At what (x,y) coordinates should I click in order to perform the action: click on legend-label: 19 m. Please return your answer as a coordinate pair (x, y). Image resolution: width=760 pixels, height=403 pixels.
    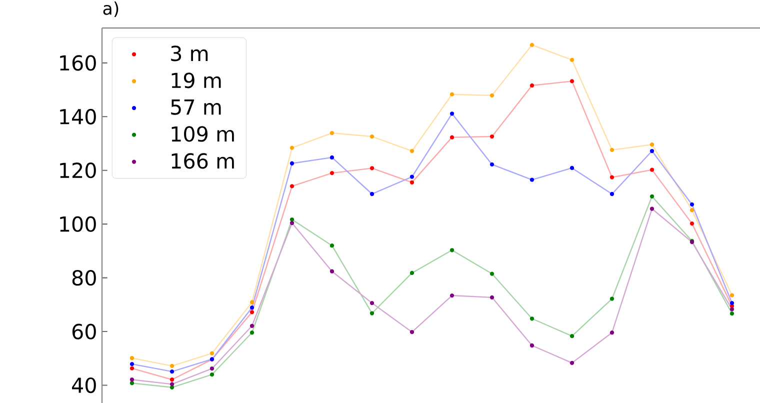
    Looking at the image, I should click on (196, 80).